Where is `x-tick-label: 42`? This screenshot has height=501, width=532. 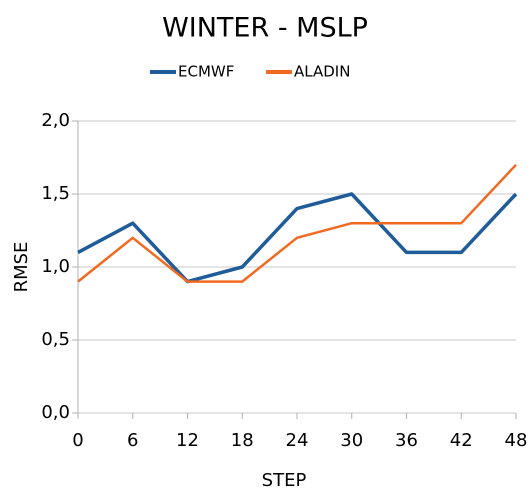 x-tick-label: 42 is located at coordinates (461, 440).